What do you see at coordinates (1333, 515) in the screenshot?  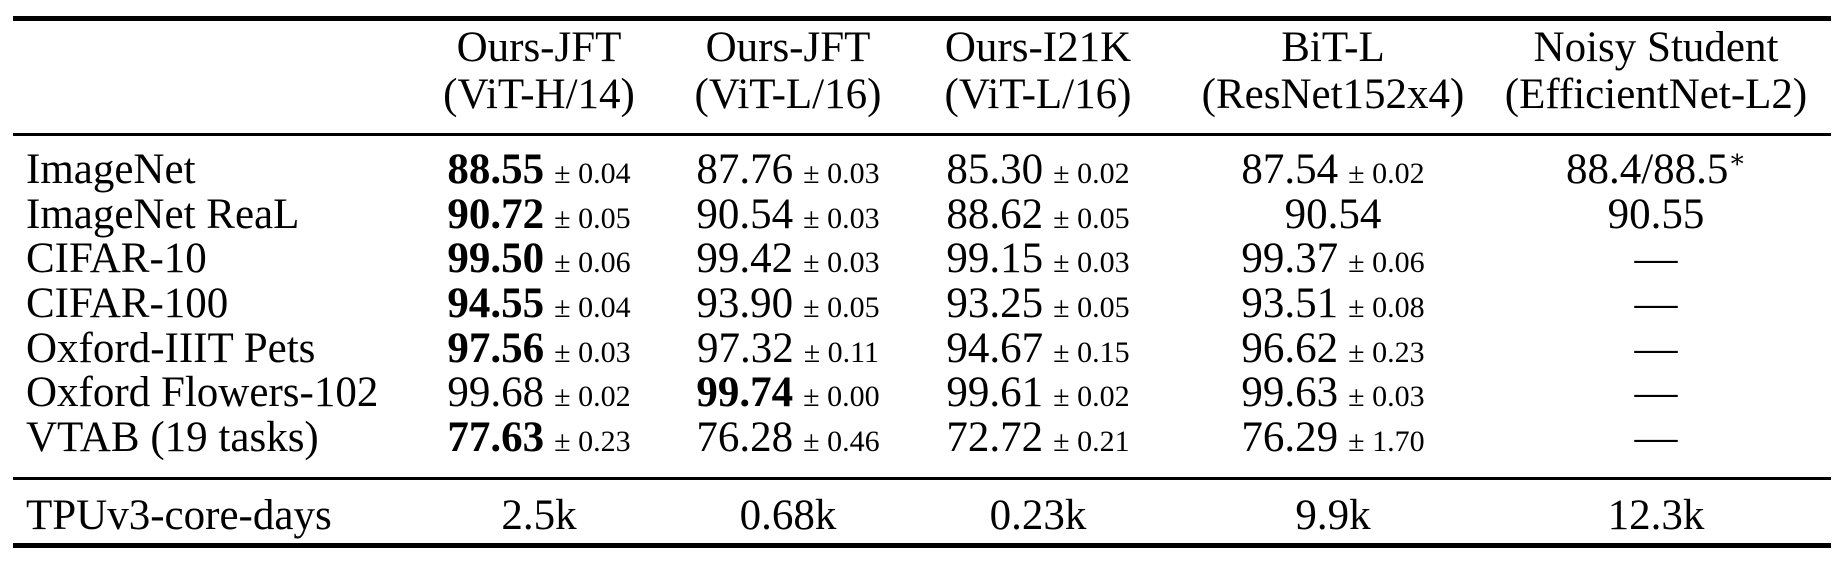 I see `compute-cost-value: 9.9k` at bounding box center [1333, 515].